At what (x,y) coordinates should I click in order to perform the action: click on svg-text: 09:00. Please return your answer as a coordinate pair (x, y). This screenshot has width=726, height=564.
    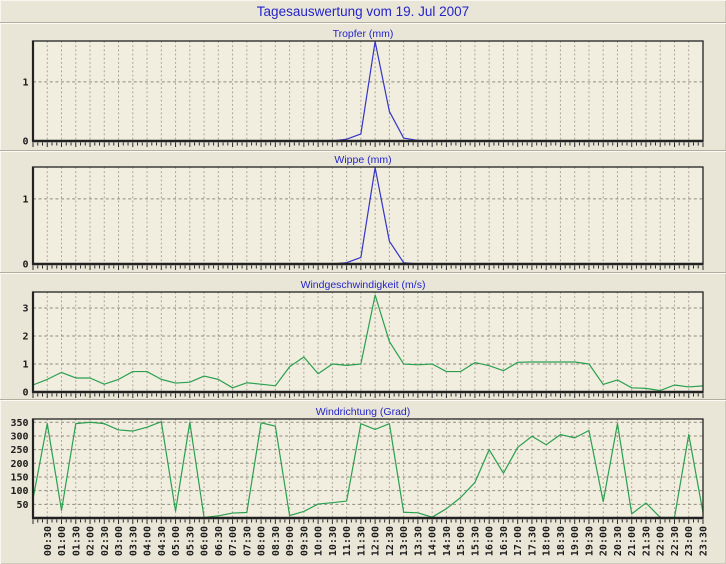
    Looking at the image, I should click on (290, 541).